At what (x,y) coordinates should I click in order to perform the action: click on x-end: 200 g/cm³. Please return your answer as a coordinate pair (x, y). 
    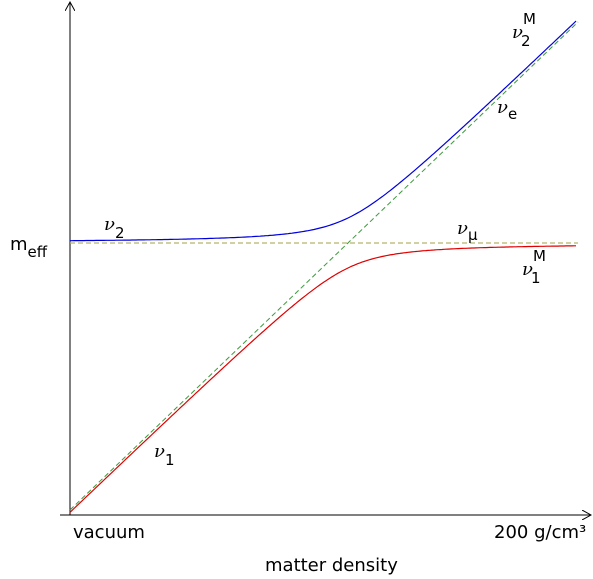
    Looking at the image, I should click on (540, 532).